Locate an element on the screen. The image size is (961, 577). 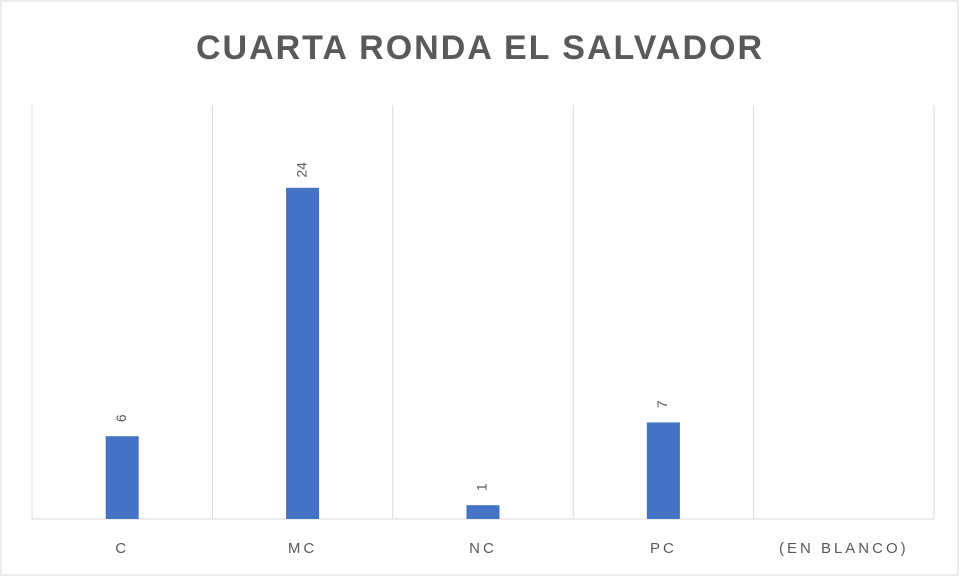
data-label: 24 is located at coordinates (301, 170).